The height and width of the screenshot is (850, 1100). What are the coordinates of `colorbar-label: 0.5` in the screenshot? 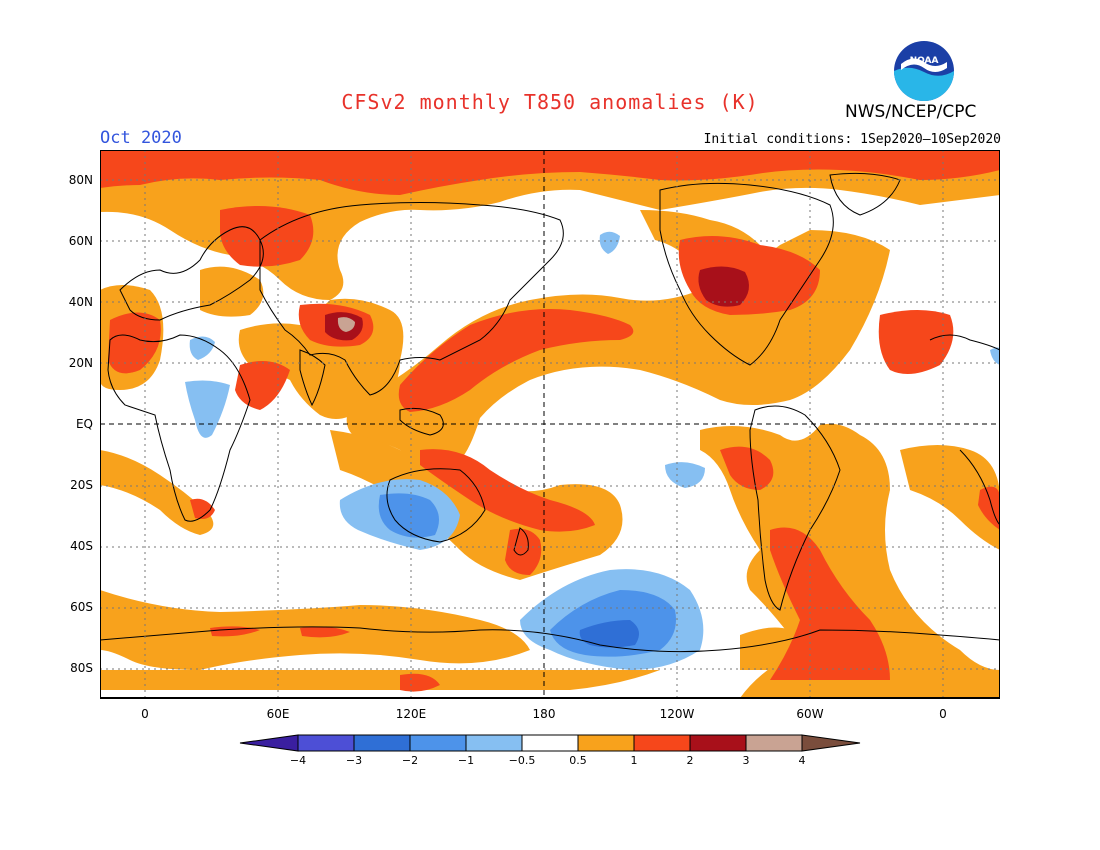 It's located at (578, 760).